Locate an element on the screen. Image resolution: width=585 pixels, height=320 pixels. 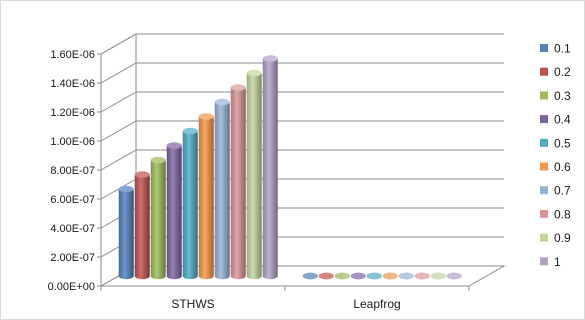
side-top-line is located at coordinates (118, 44).